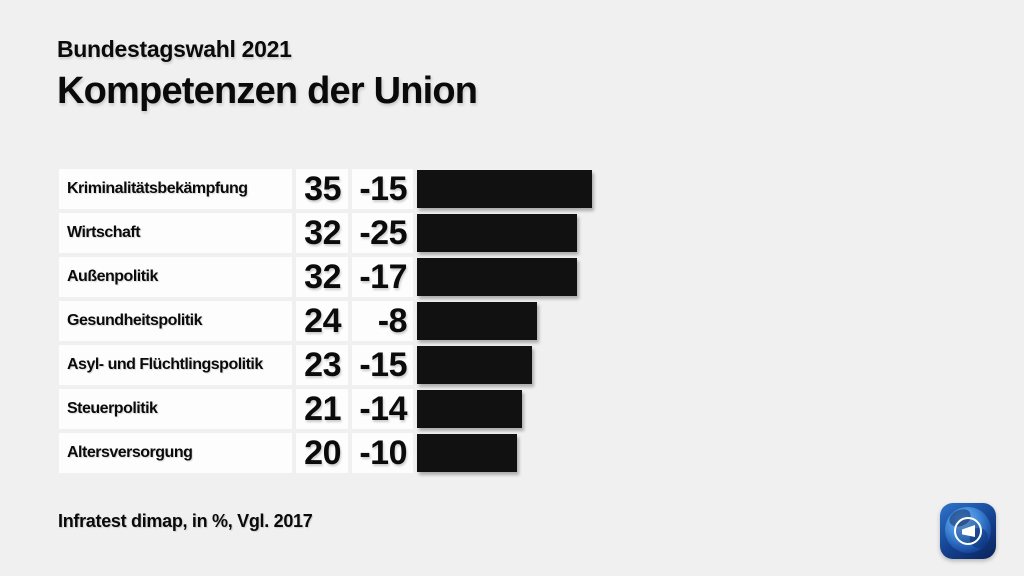 This screenshot has height=576, width=1024. Describe the element at coordinates (175, 365) in the screenshot. I see `category-label: Asyl- und Flüchtlingspolitik` at that location.